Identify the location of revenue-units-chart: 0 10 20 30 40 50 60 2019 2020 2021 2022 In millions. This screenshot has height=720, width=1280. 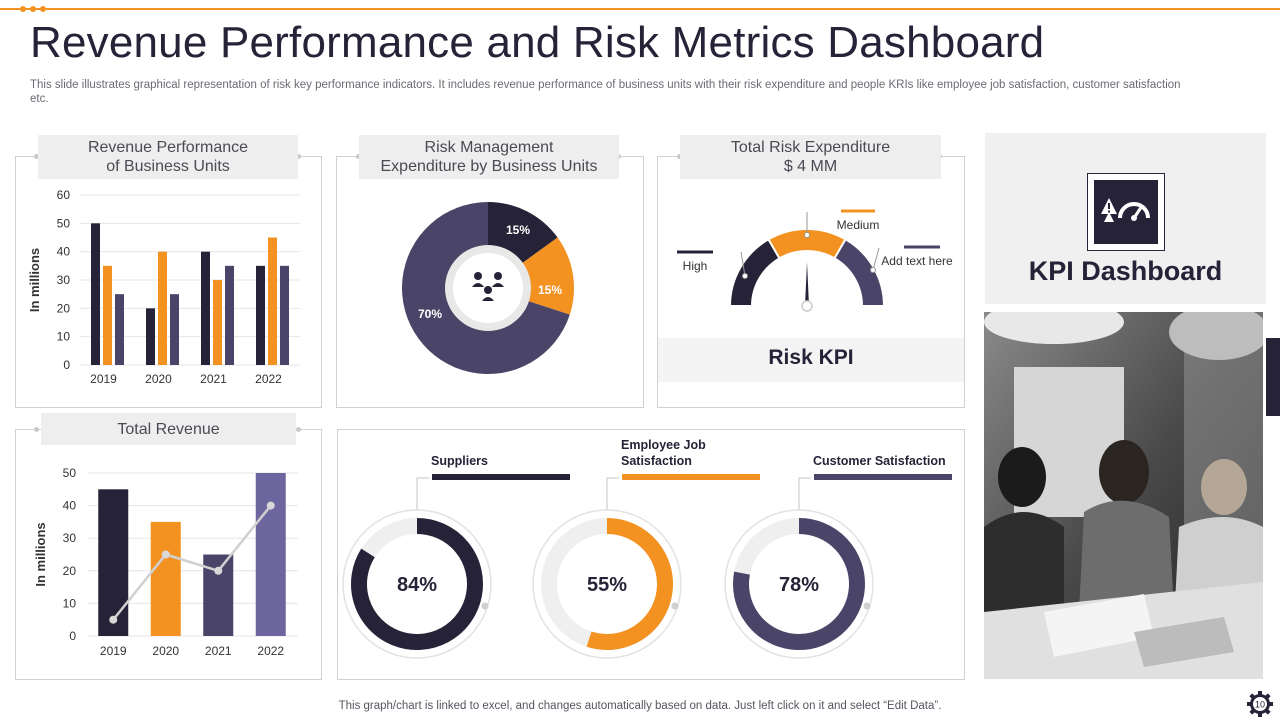
(168, 292).